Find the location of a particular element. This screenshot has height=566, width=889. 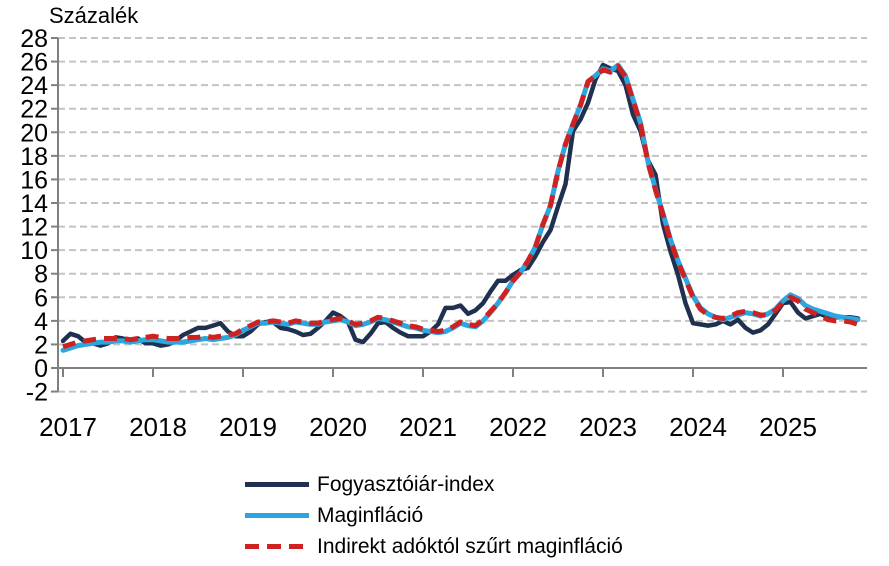

y-tick-label: 16 is located at coordinates (34, 180).